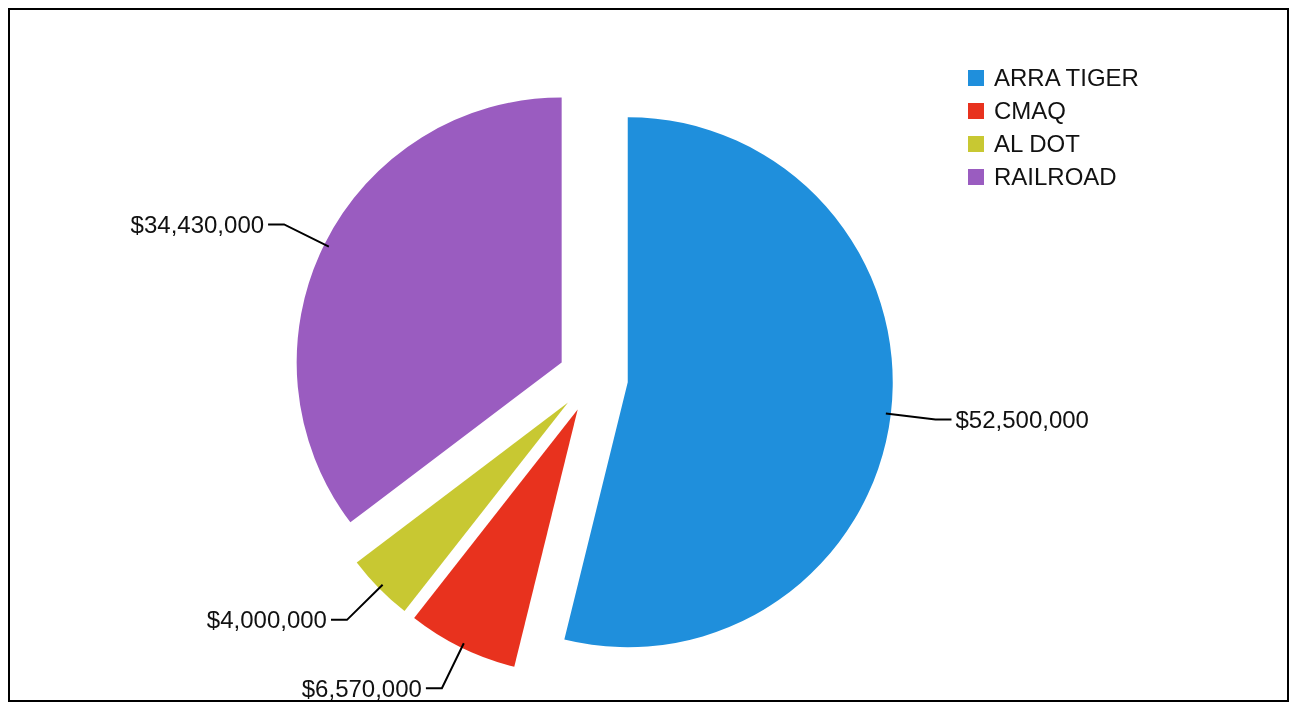 The image size is (1297, 710). What do you see at coordinates (1066, 78) in the screenshot?
I see `legend-label: ARRA TIGER` at bounding box center [1066, 78].